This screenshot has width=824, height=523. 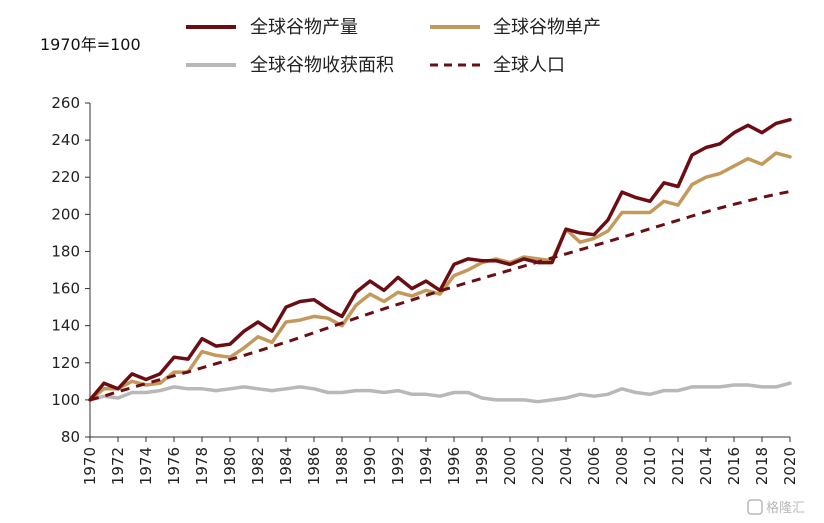 What do you see at coordinates (538, 466) in the screenshot?
I see `x-tick-label: 2002` at bounding box center [538, 466].